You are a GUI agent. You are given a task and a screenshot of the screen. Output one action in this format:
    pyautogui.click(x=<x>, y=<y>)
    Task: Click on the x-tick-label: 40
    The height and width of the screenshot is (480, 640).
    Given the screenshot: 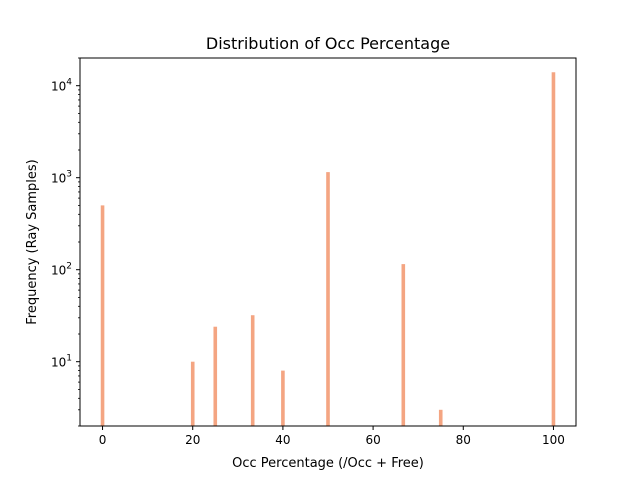 What is the action you would take?
    pyautogui.click(x=282, y=440)
    